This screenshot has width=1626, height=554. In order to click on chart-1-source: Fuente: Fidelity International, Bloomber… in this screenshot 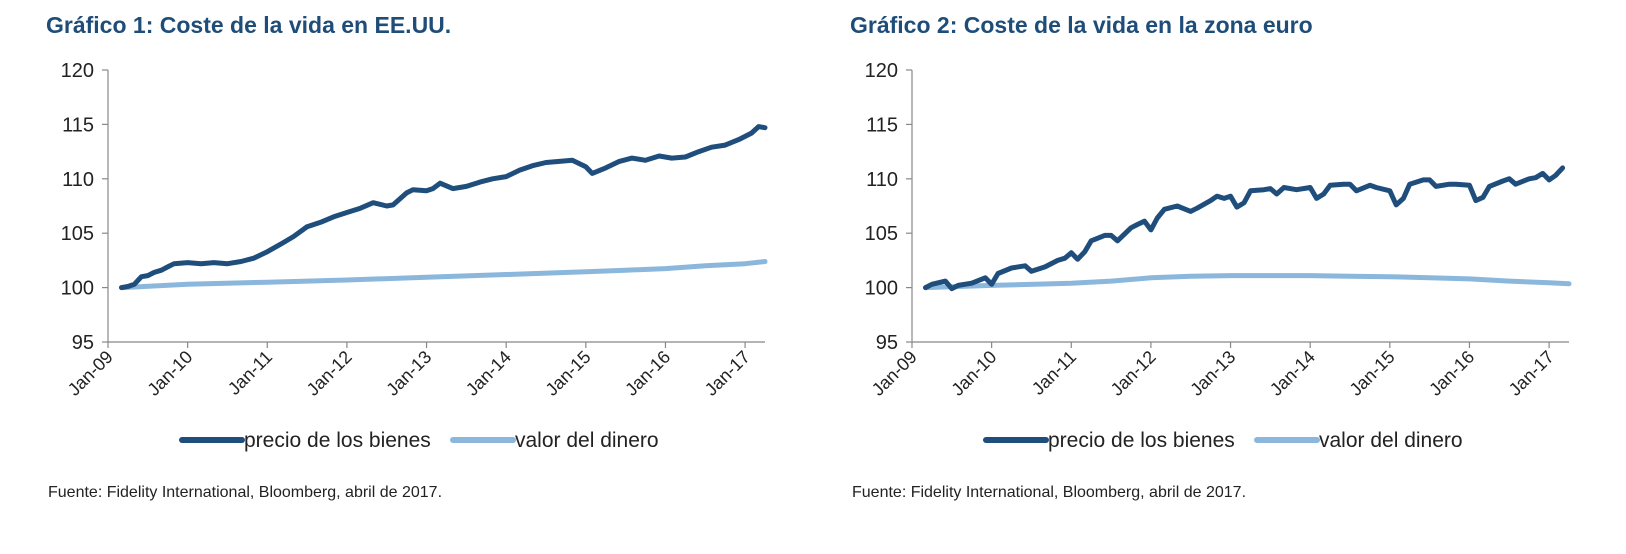, I will do `click(245, 492)`.